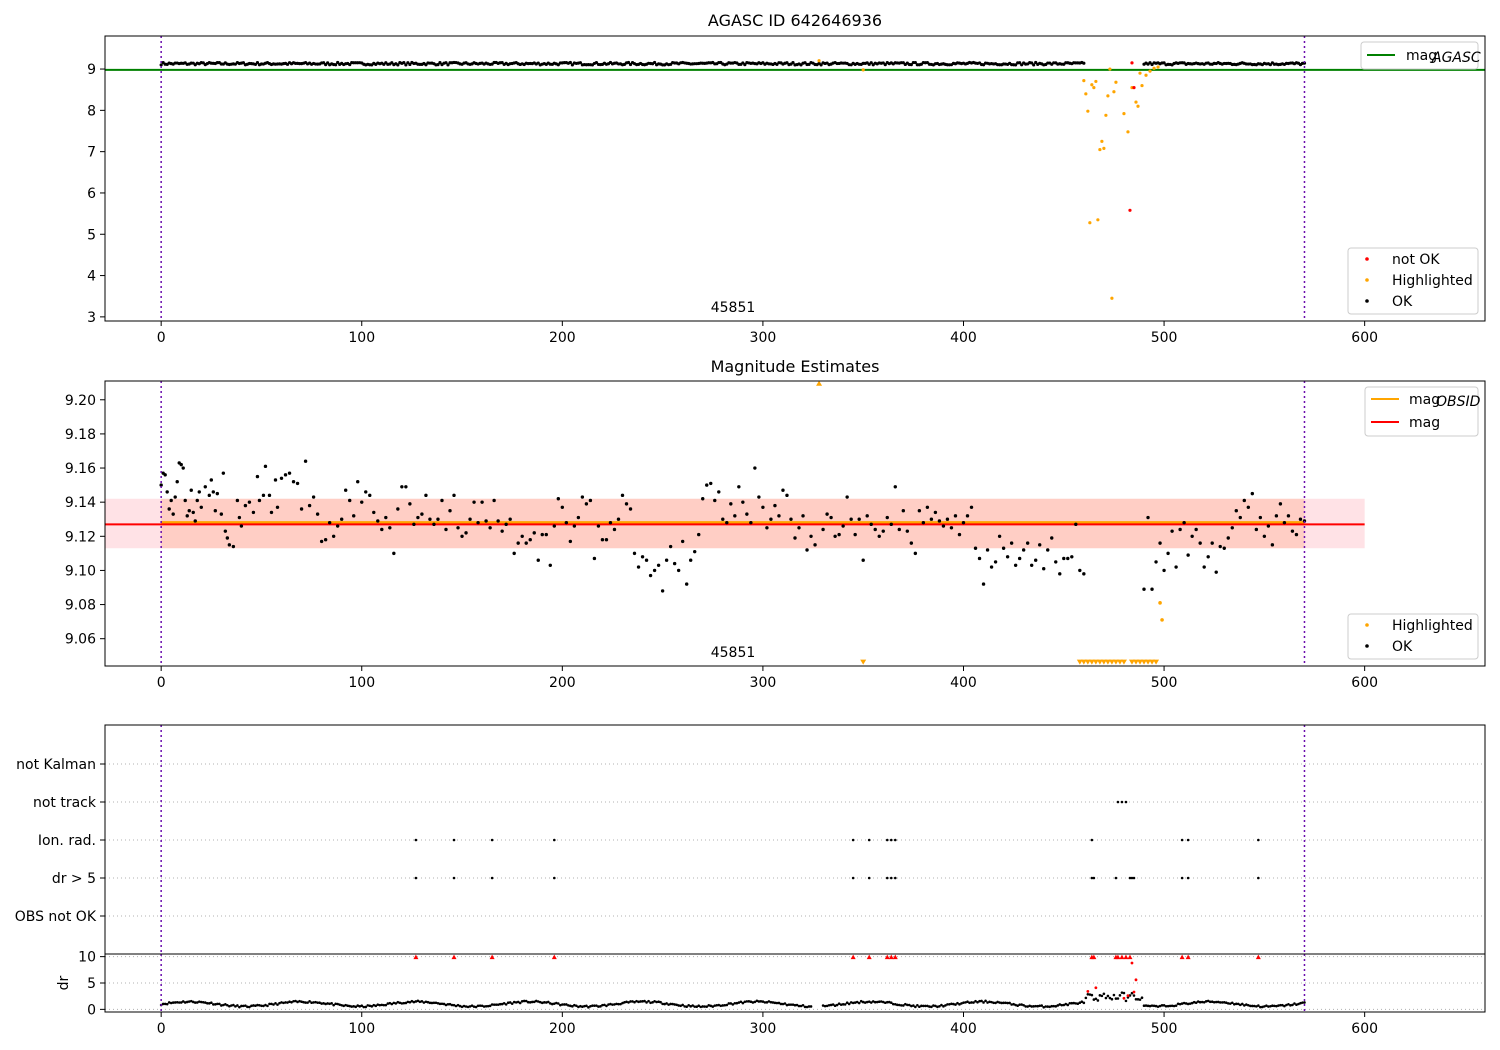 The width and height of the screenshot is (1500, 1050). I want to click on chart-title: Magnitude Estimates, so click(795, 366).